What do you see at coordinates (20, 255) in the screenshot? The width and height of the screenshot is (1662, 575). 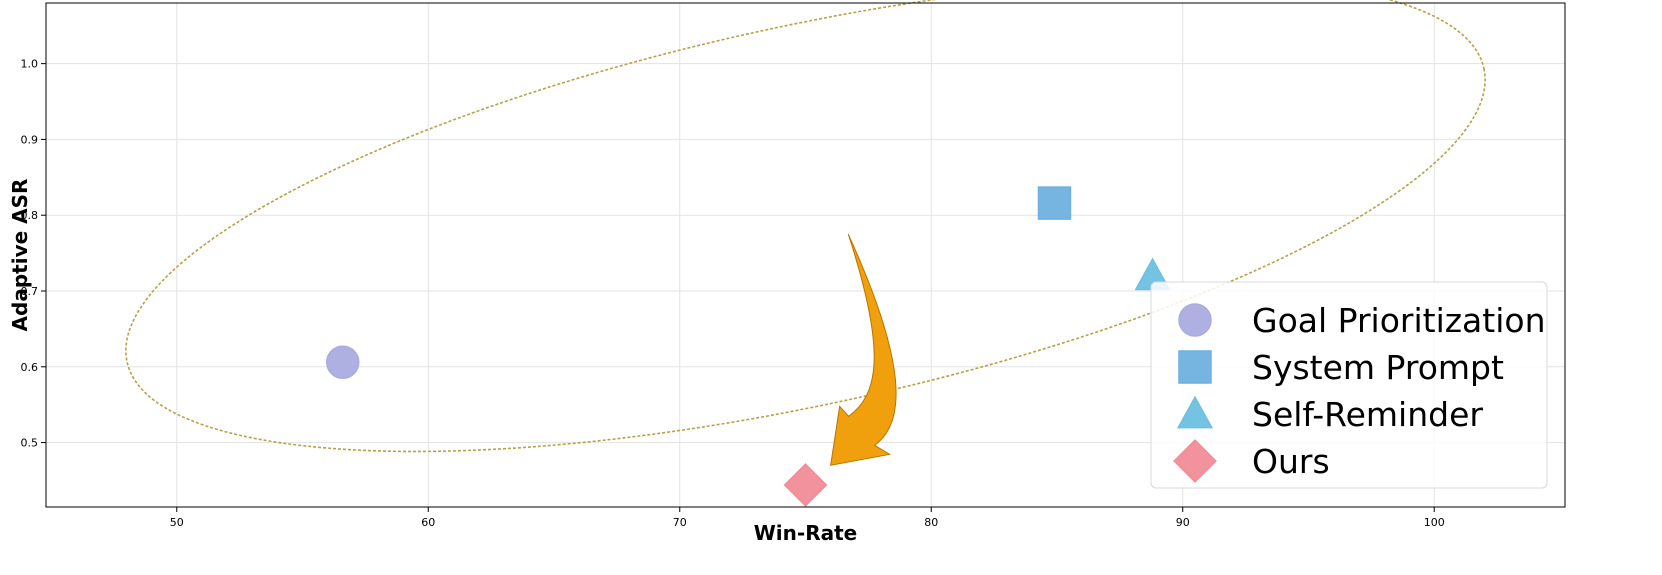 I see `y-axis-title: Adaptive ASR` at bounding box center [20, 255].